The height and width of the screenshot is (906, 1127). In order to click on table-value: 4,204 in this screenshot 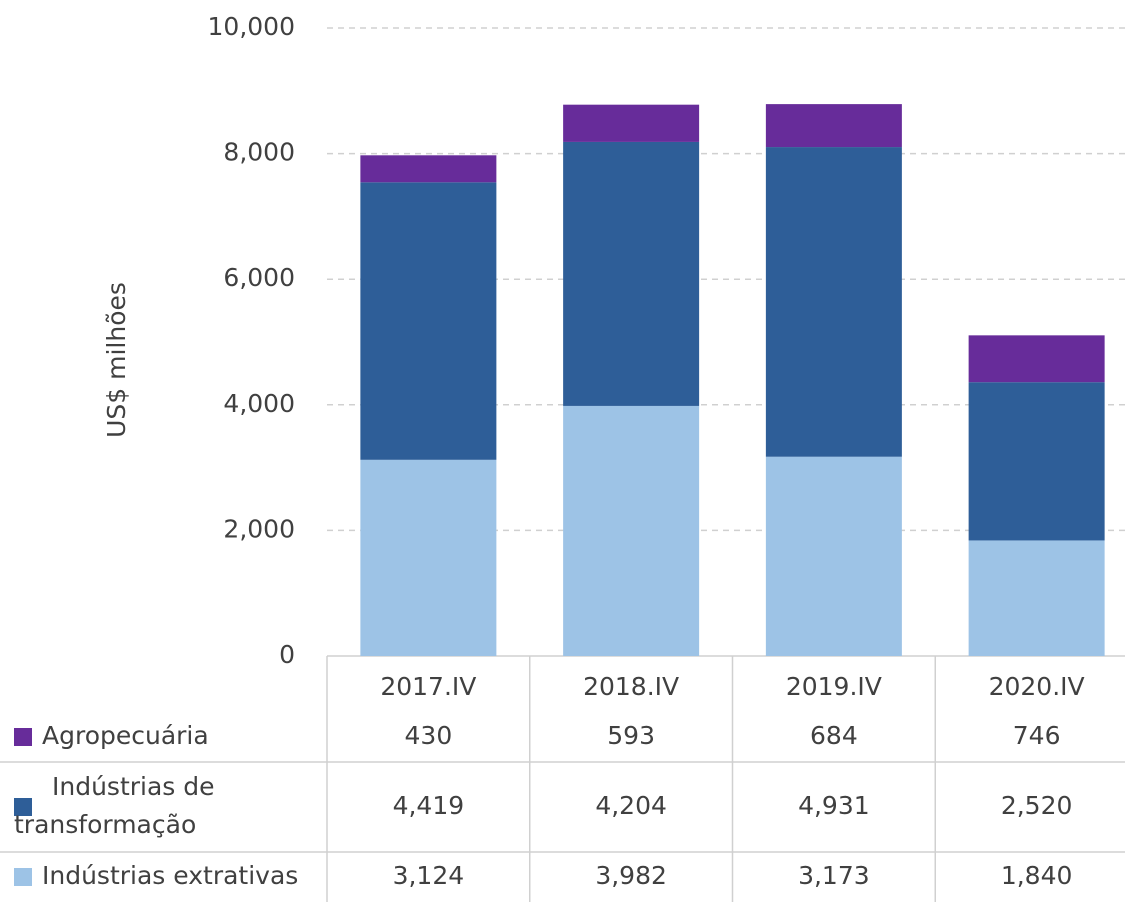, I will do `click(631, 805)`.